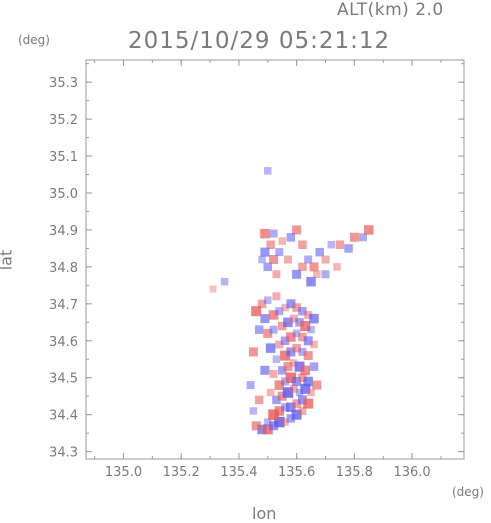  What do you see at coordinates (259, 41) in the screenshot?
I see `chart-title-timestamp: 2015/10/29 05:21:12` at bounding box center [259, 41].